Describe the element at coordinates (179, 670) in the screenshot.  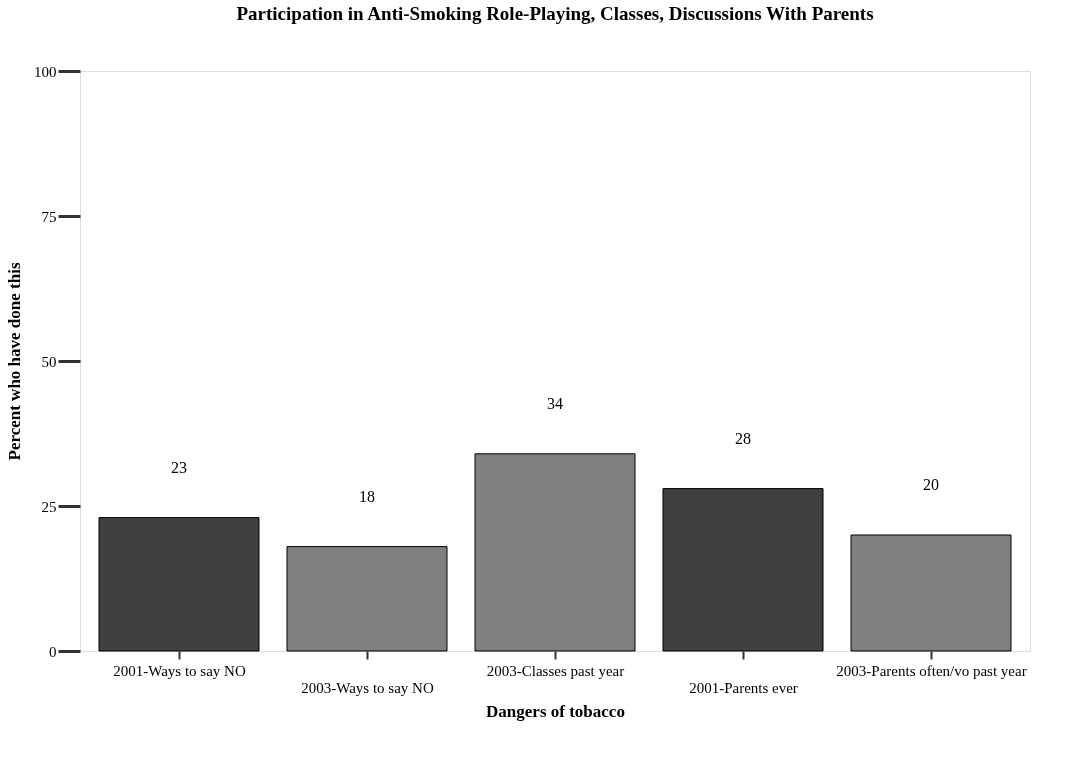
I see `x-tick-label: 2001-Ways to say NO` at that location.